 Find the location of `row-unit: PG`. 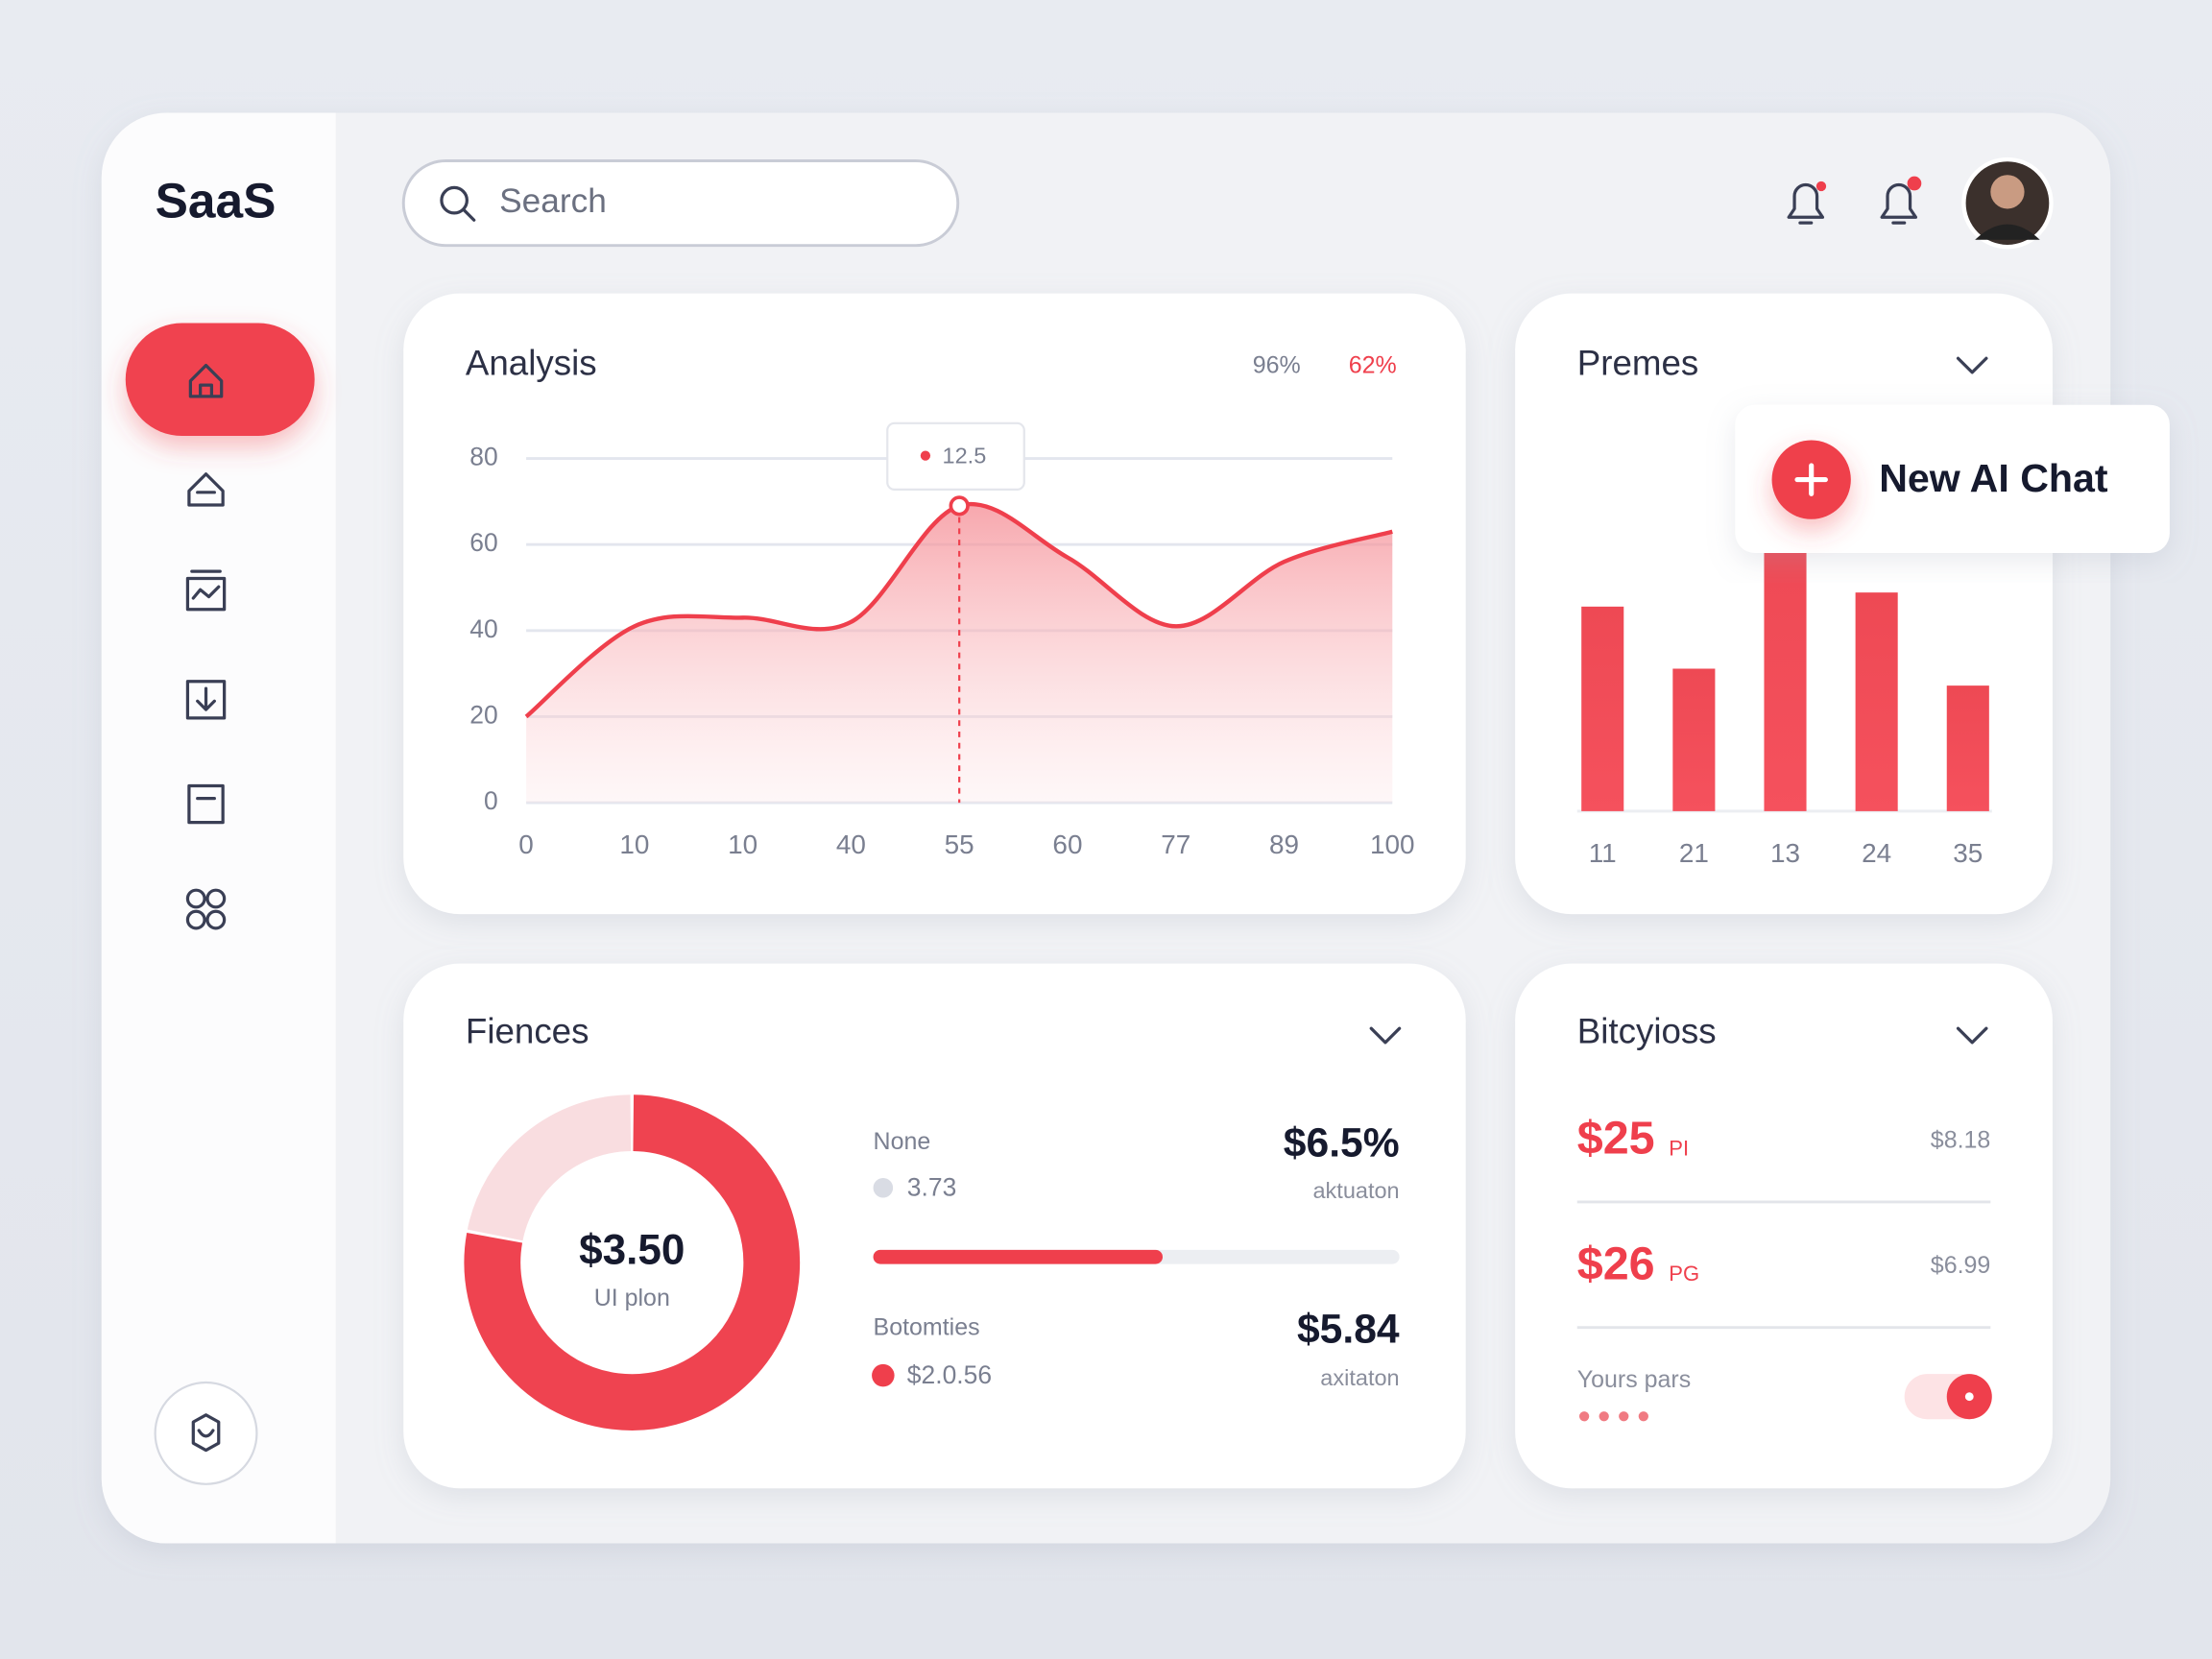

row-unit: PG is located at coordinates (1684, 1274).